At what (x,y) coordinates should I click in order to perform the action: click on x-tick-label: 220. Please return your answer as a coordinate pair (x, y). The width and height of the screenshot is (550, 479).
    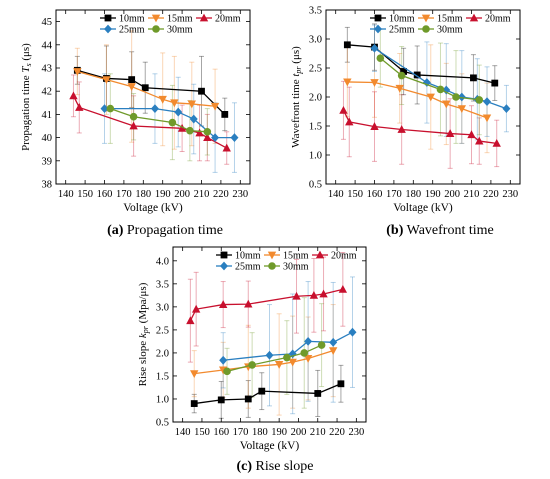
    Looking at the image, I should click on (491, 194).